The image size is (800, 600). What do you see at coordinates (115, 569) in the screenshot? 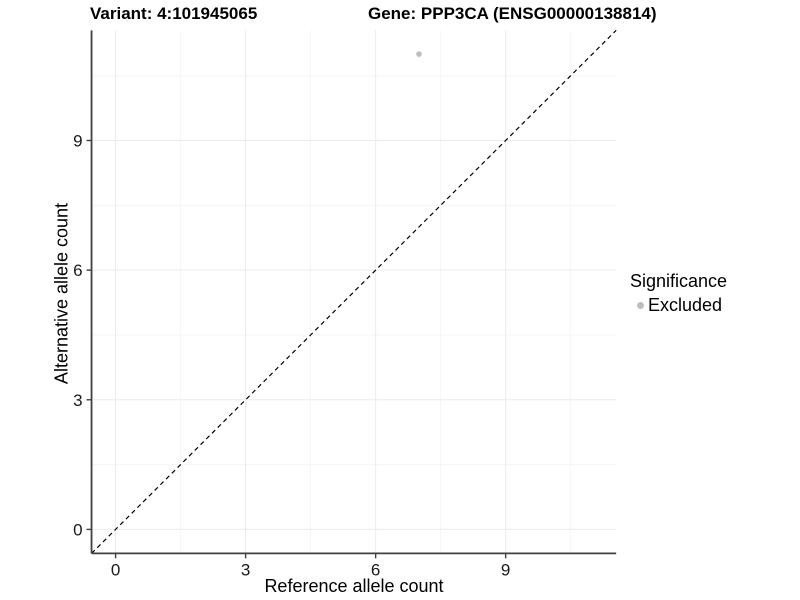
I see `x-tick-label: 0` at bounding box center [115, 569].